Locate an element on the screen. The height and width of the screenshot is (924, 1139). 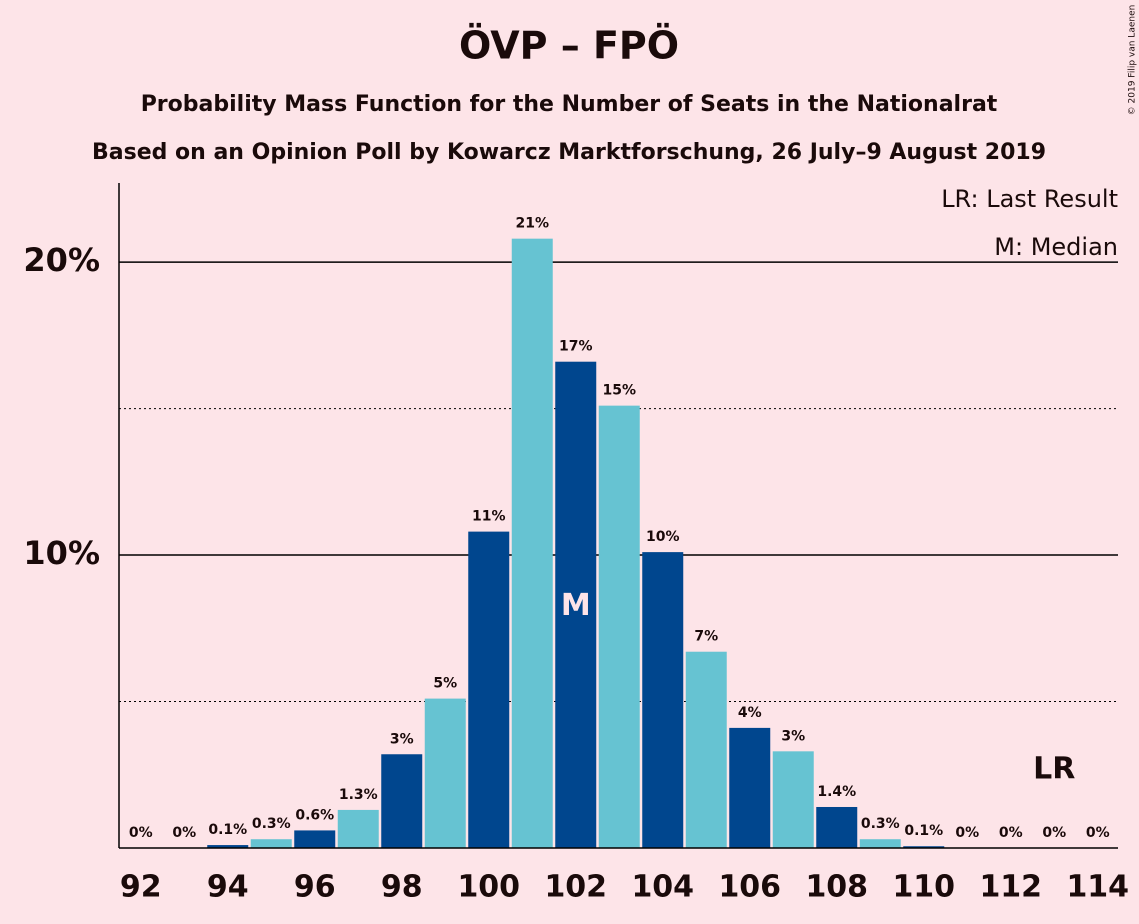
value-label: 1.4% is located at coordinates (836, 792).